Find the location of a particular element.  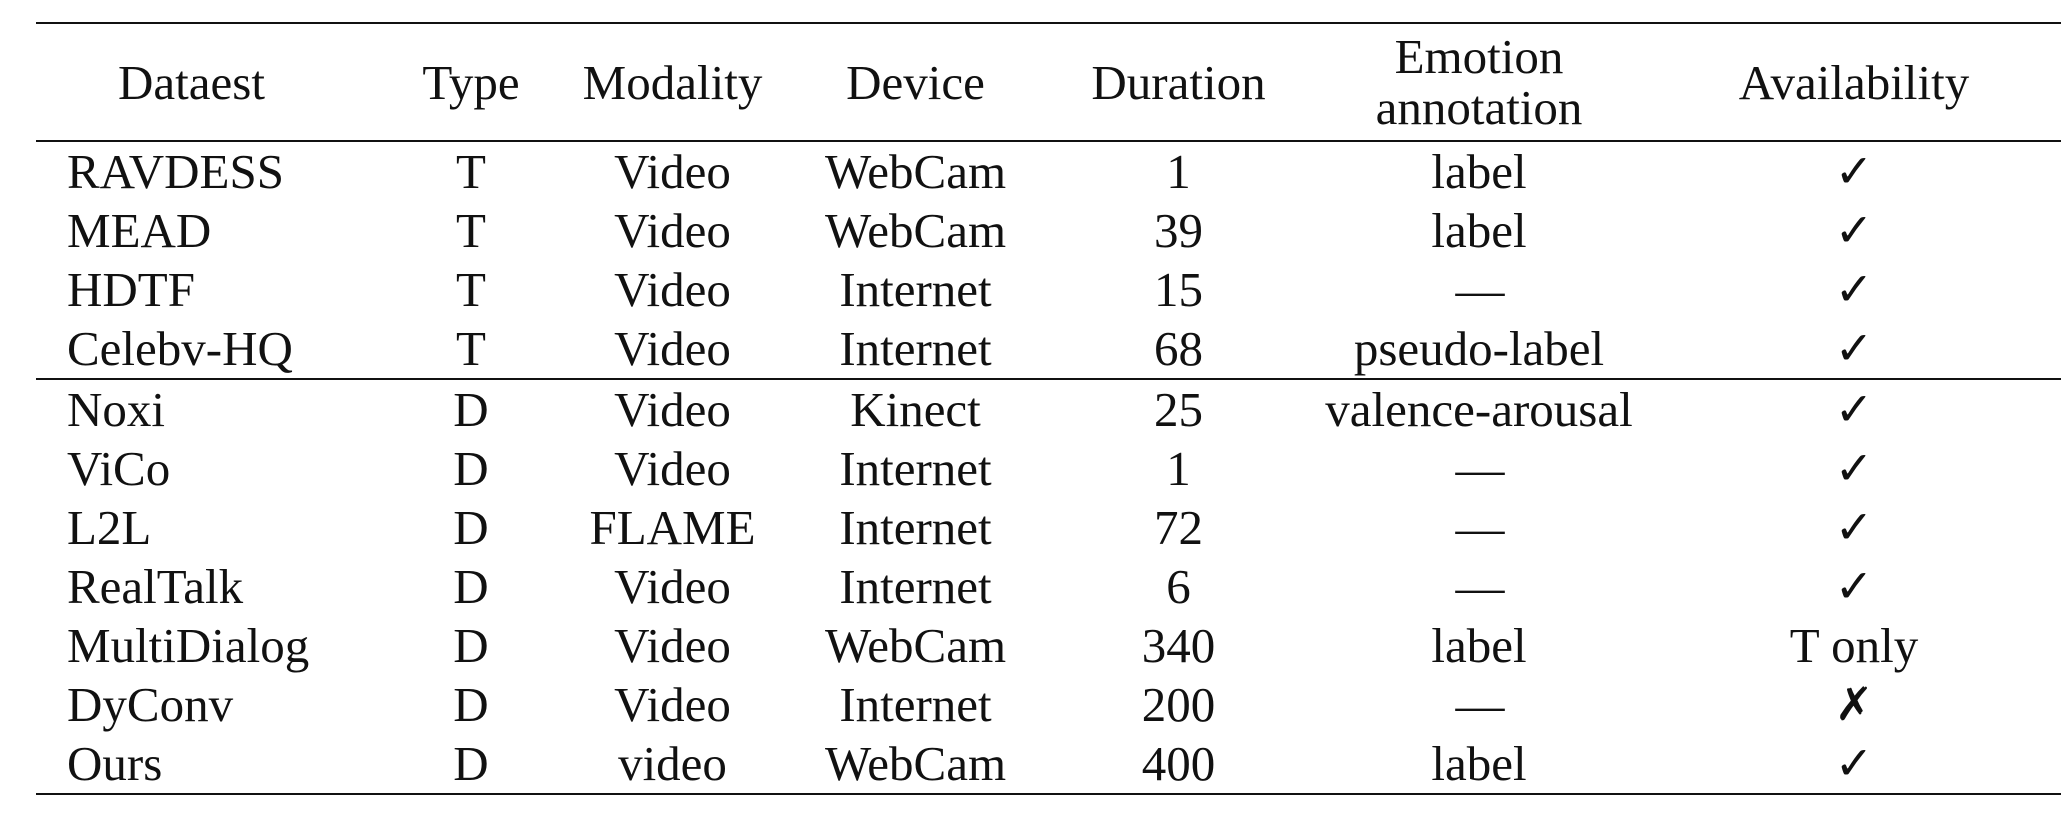

cell-dataset: RealTalk is located at coordinates (155, 586).